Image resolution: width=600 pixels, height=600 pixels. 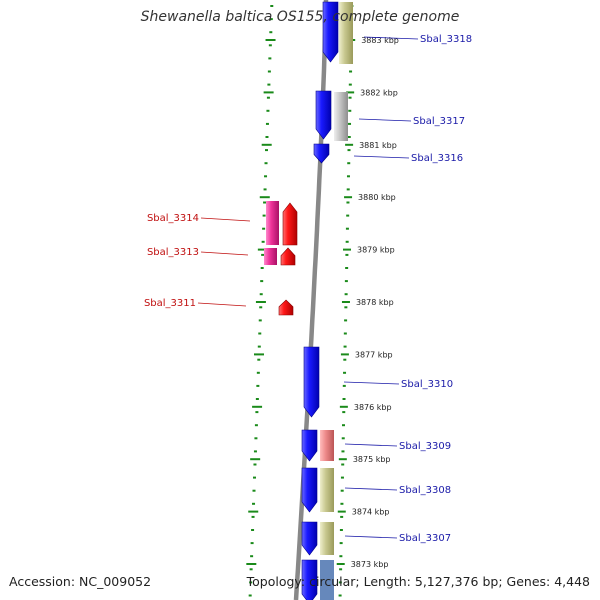 What do you see at coordinates (173, 218) in the screenshot?
I see `gene-label: Sbal_3314` at bounding box center [173, 218].